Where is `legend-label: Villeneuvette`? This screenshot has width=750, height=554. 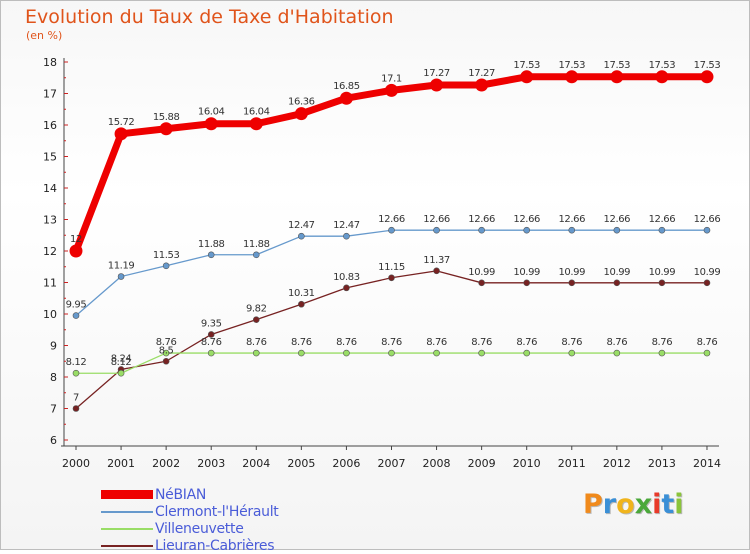 legend-label: Villeneuvette is located at coordinates (199, 528).